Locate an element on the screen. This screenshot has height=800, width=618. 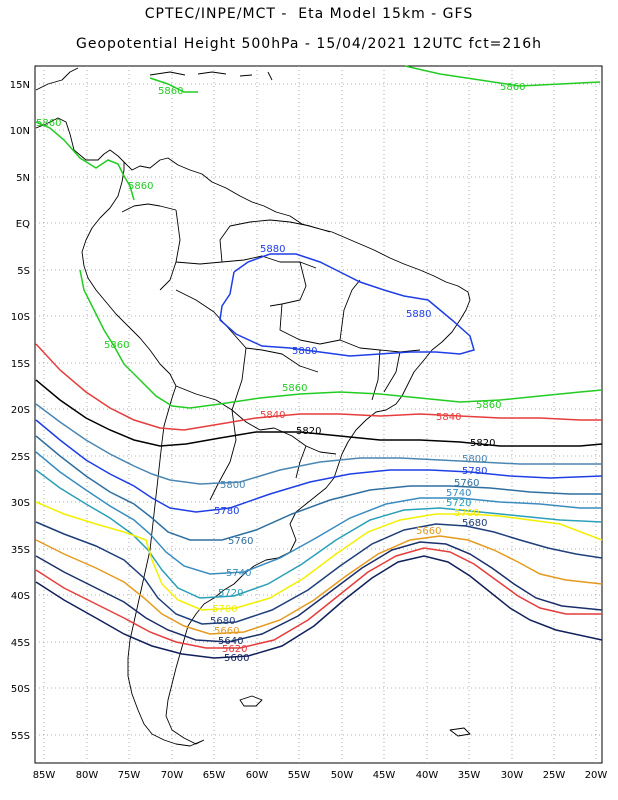
lon-label: 55W is located at coordinates (299, 775).